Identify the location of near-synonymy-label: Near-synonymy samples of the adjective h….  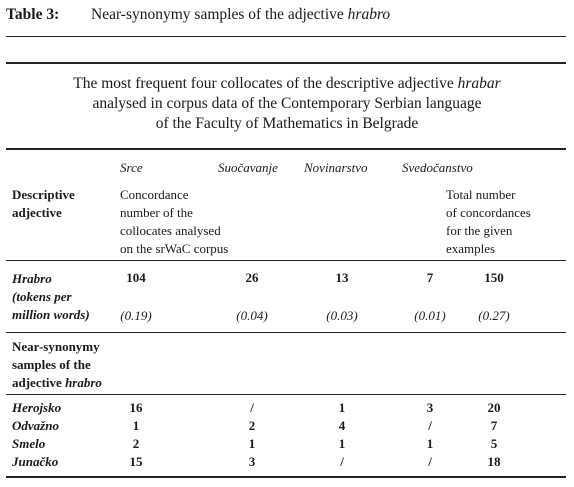
(57, 365).